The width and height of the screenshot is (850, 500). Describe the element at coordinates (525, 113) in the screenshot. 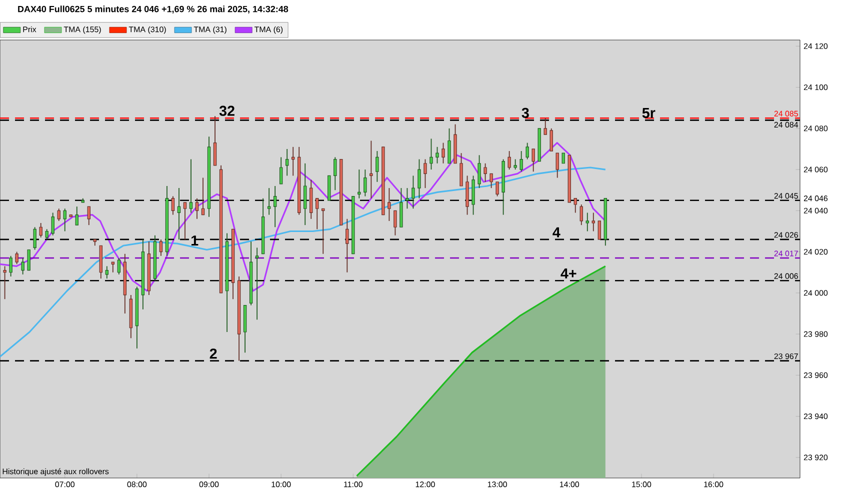

I see `annotation: 3` at that location.